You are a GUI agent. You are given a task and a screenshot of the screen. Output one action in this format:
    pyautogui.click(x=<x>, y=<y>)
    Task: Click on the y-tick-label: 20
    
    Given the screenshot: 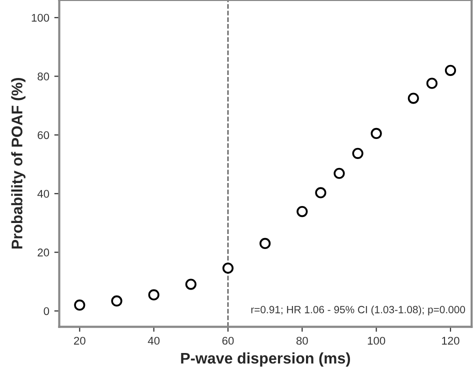 What is the action you would take?
    pyautogui.click(x=44, y=252)
    